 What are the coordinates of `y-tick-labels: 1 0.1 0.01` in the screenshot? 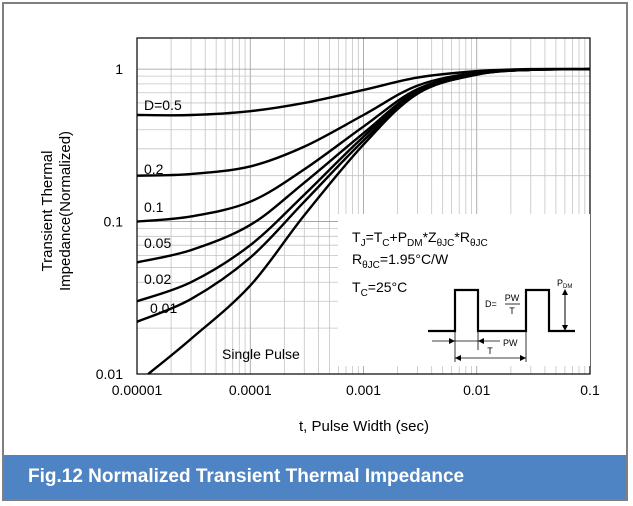 It's located at (109, 221).